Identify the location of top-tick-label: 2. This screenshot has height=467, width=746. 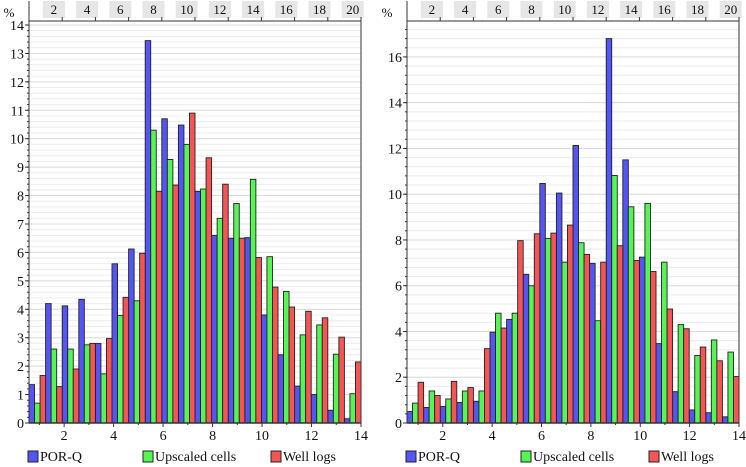
(54, 9).